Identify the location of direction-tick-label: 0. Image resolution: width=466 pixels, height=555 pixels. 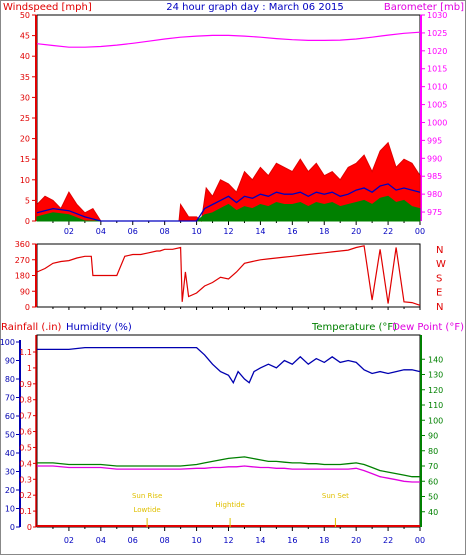
(27, 307).